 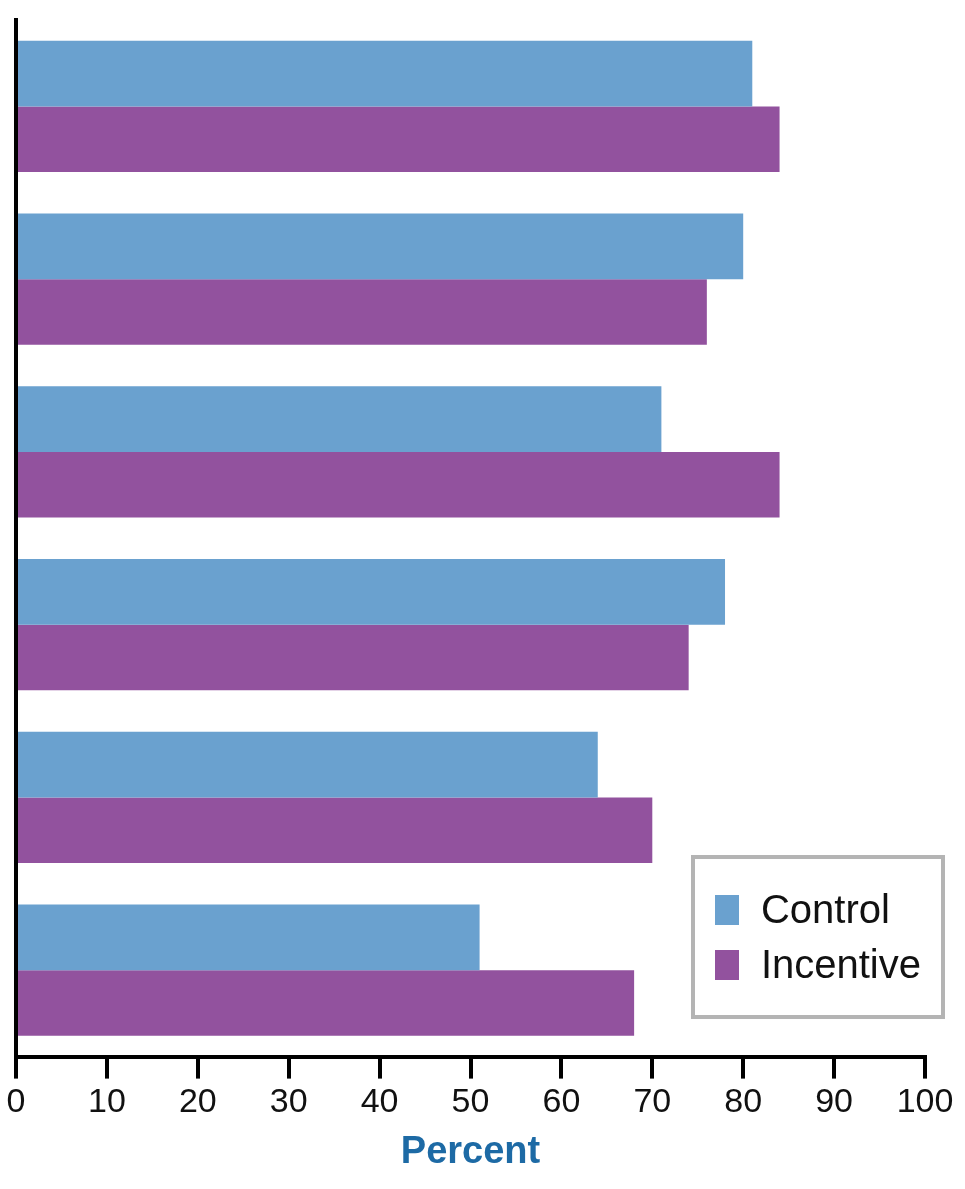 What do you see at coordinates (16, 1100) in the screenshot?
I see `x-tick-label: 0` at bounding box center [16, 1100].